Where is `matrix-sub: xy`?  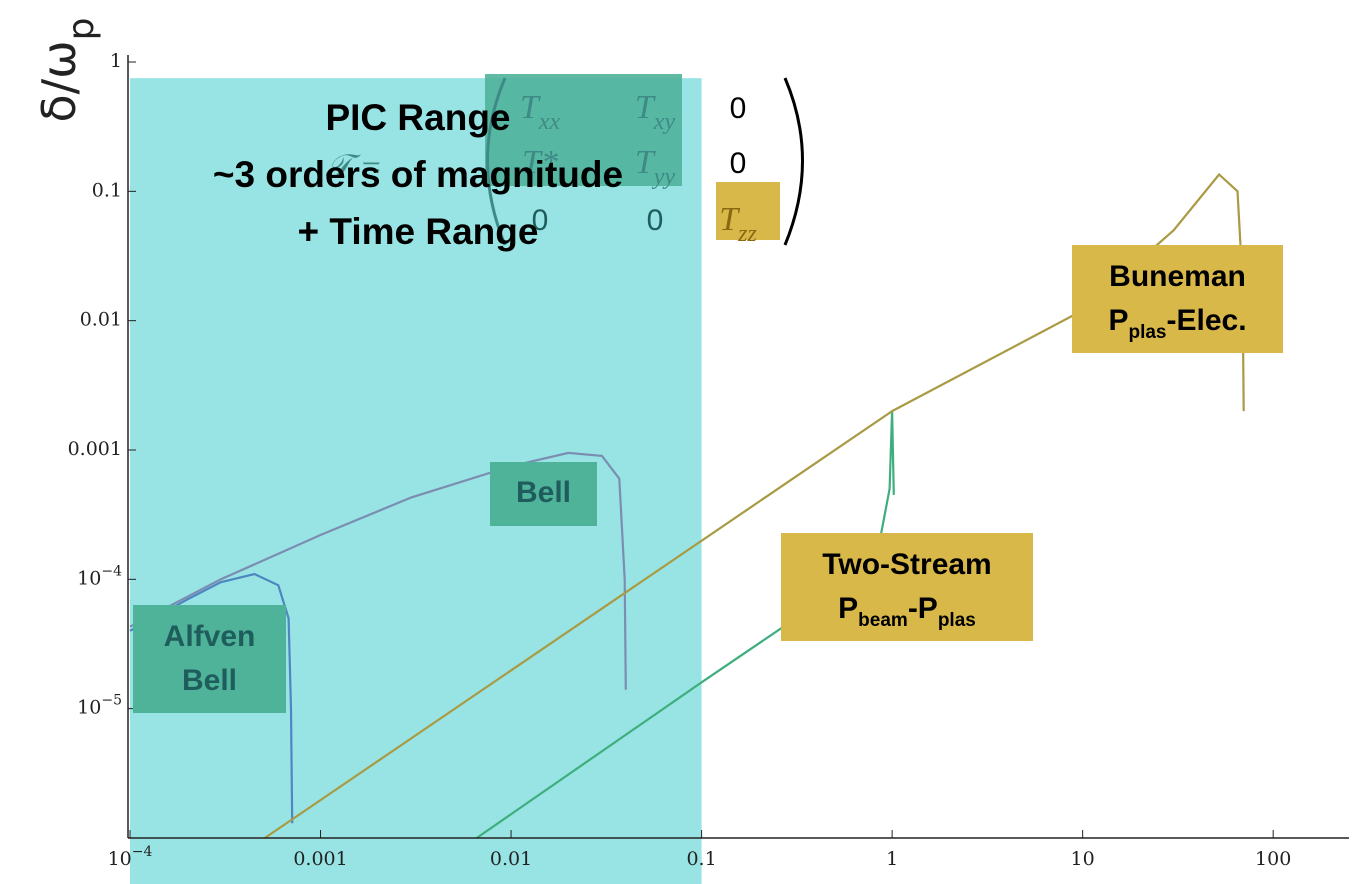 matrix-sub: xy is located at coordinates (664, 122).